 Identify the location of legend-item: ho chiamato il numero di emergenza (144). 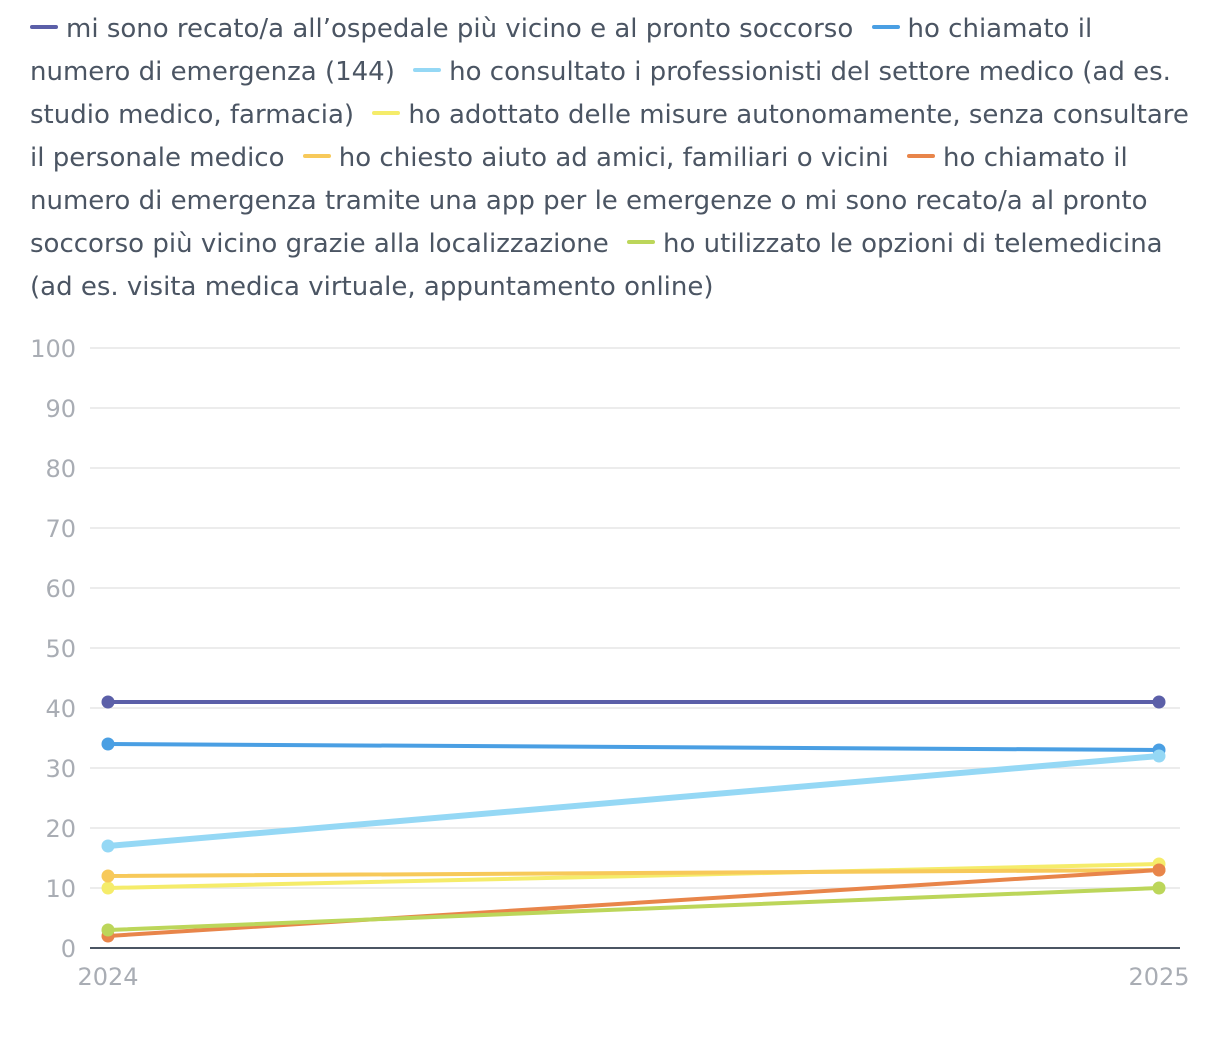
(561, 50).